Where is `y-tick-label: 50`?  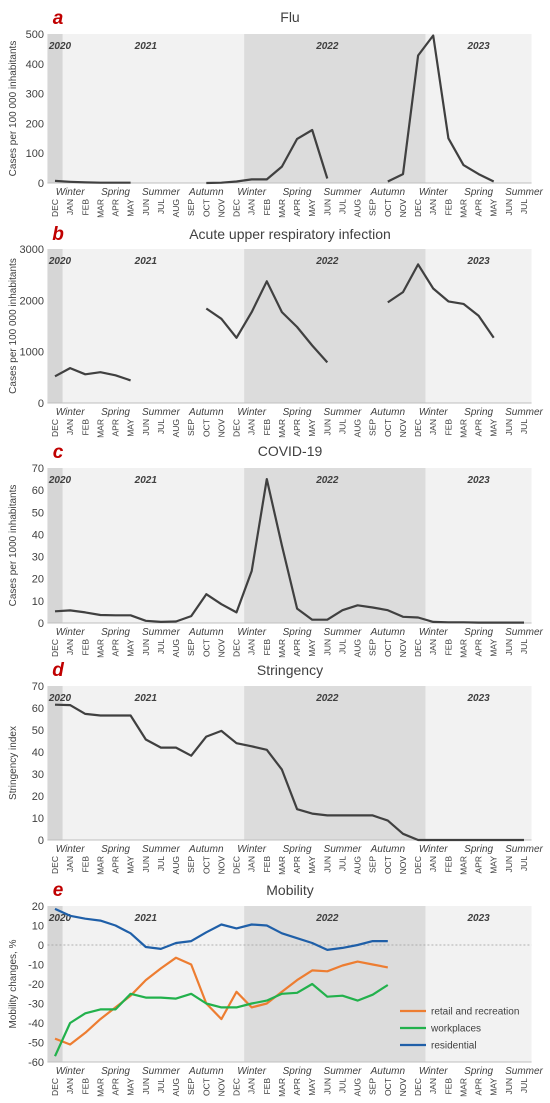
y-tick-label: 50 is located at coordinates (38, 731).